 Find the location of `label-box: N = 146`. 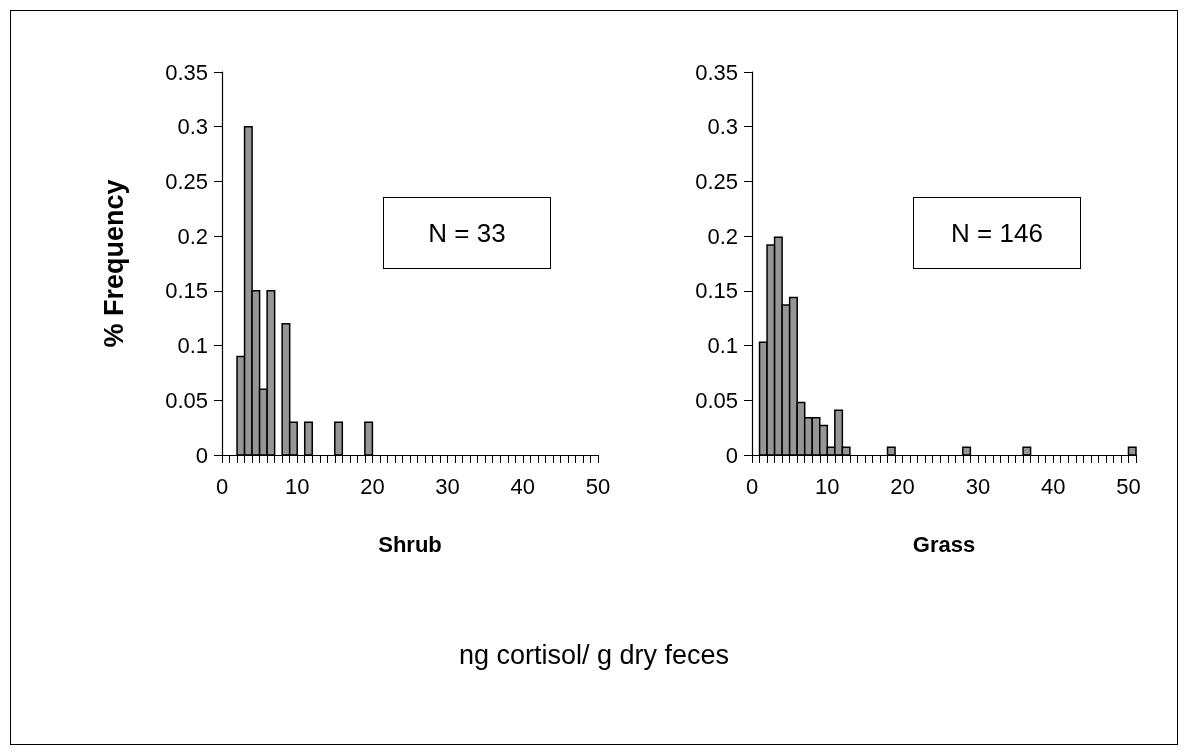

label-box: N = 146 is located at coordinates (997, 233).